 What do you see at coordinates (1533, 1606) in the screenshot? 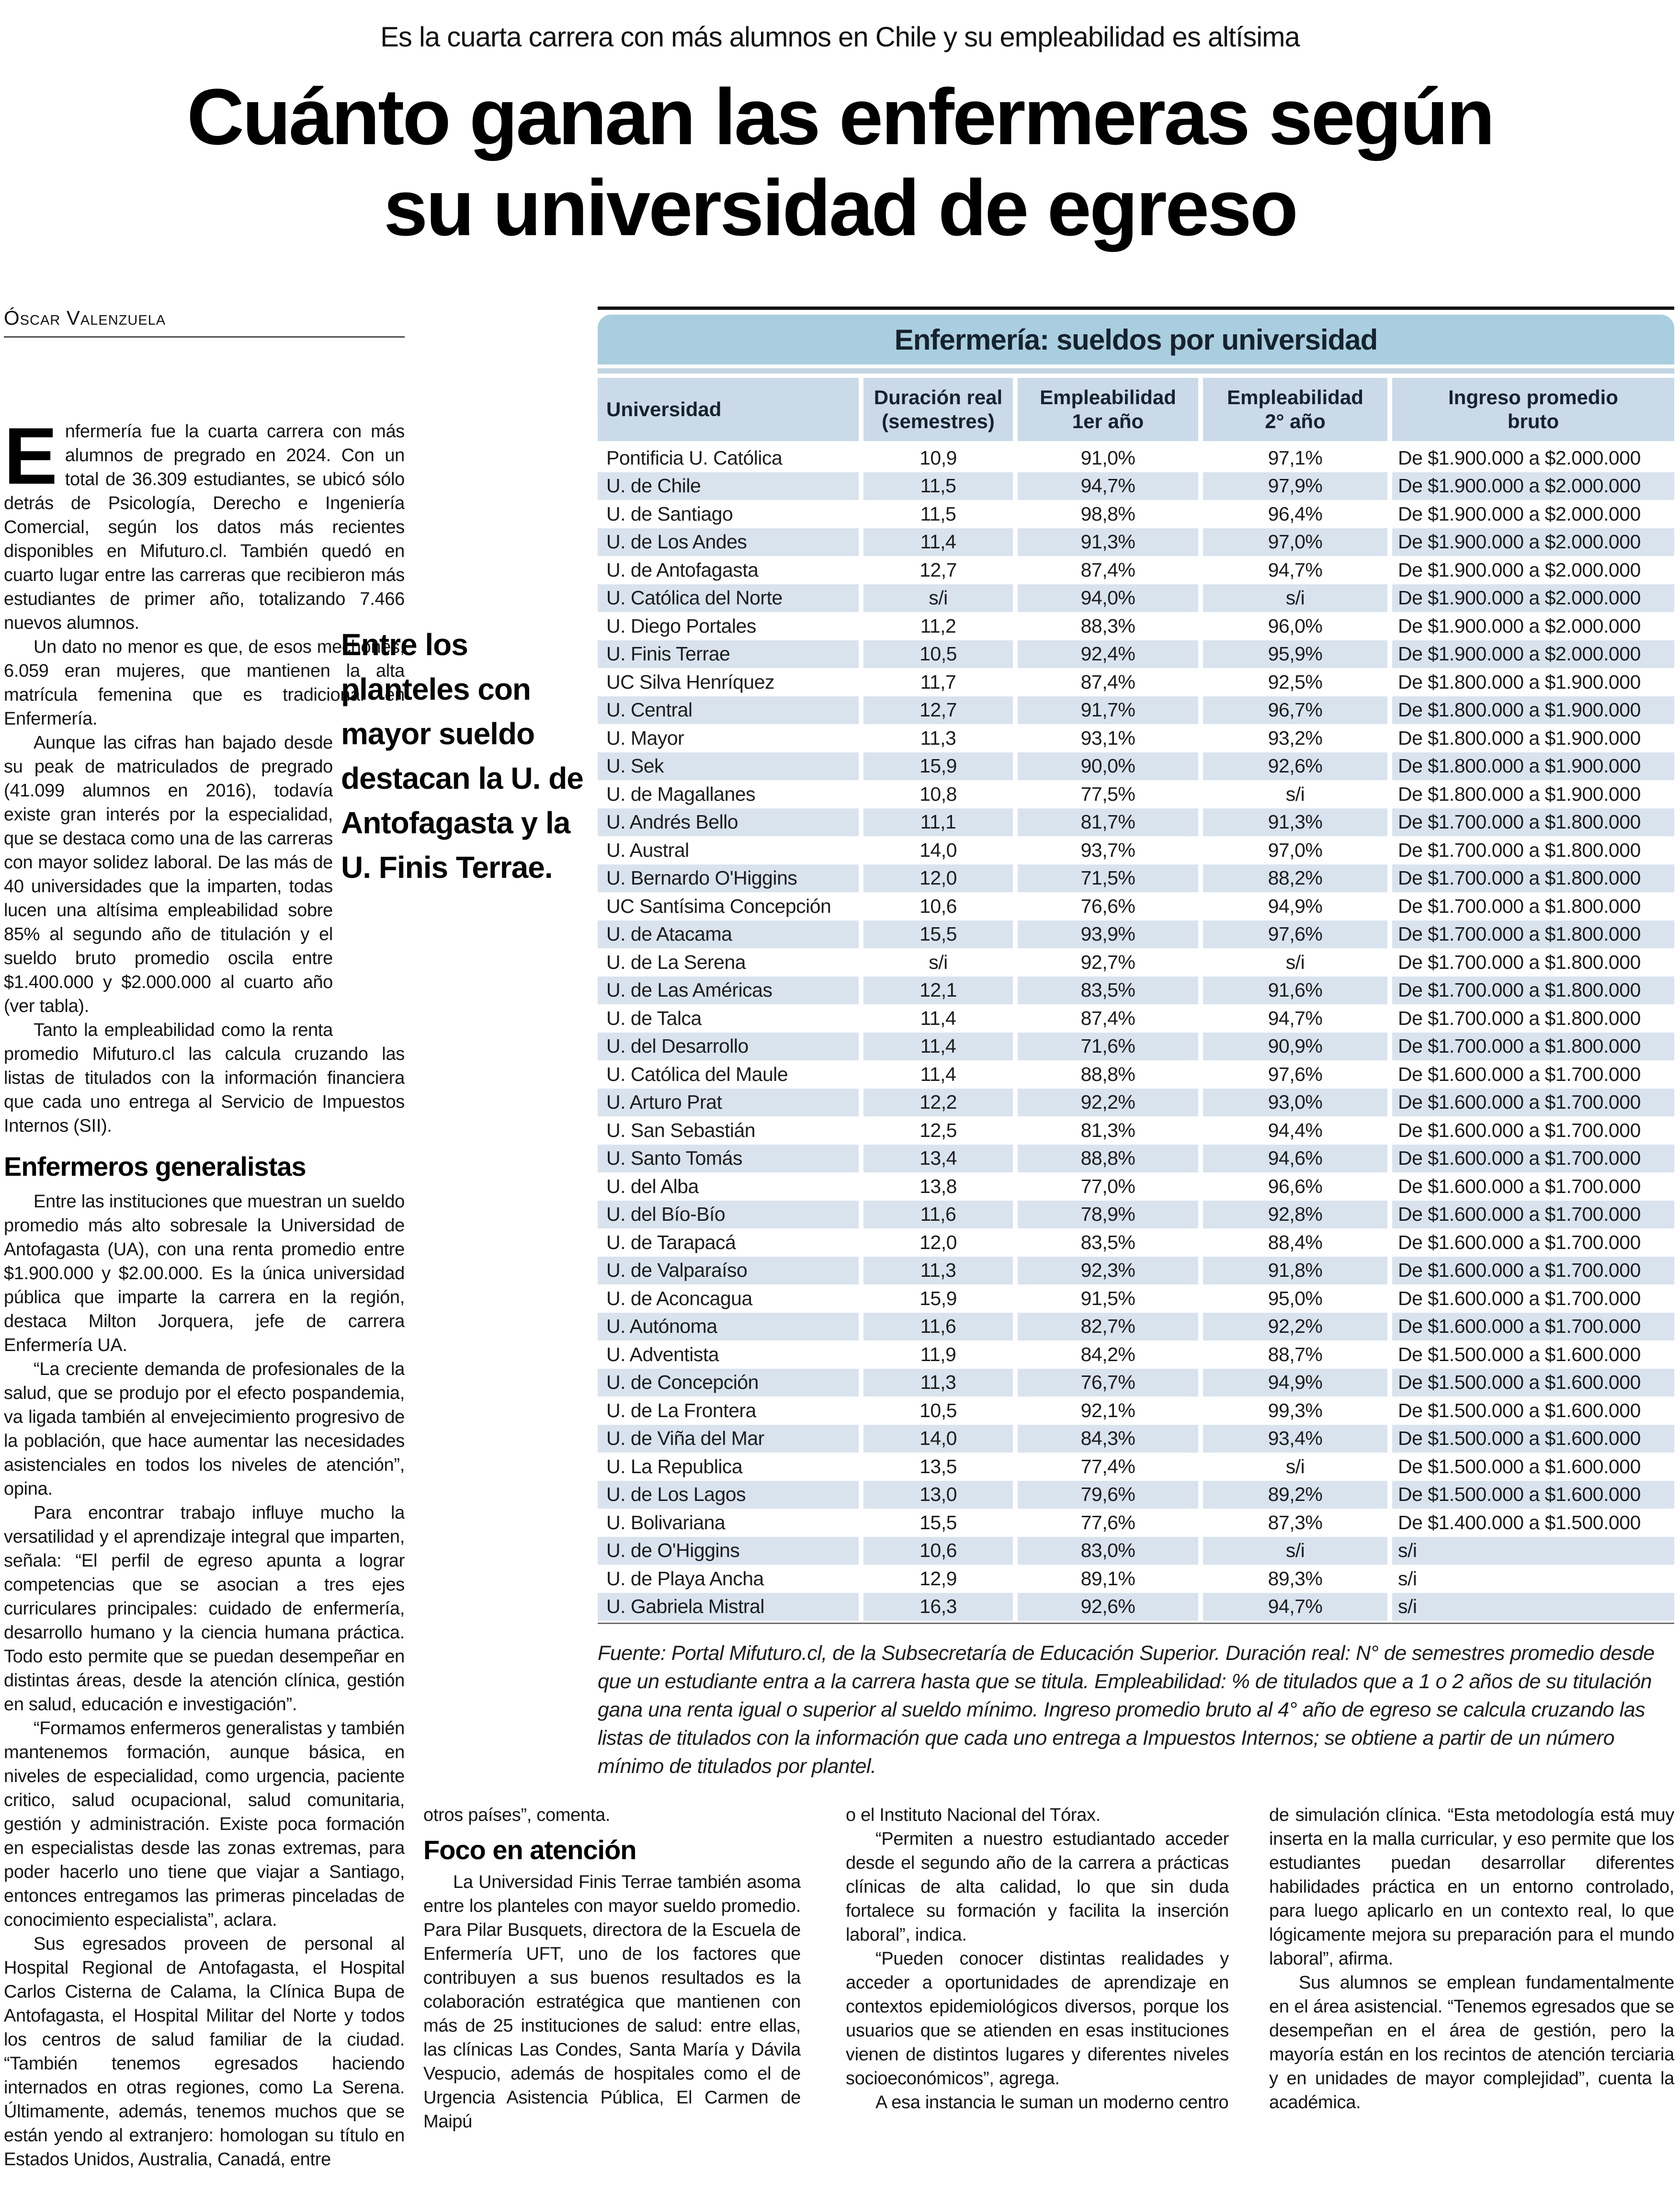
I see `table-cell-income: s/i` at bounding box center [1533, 1606].